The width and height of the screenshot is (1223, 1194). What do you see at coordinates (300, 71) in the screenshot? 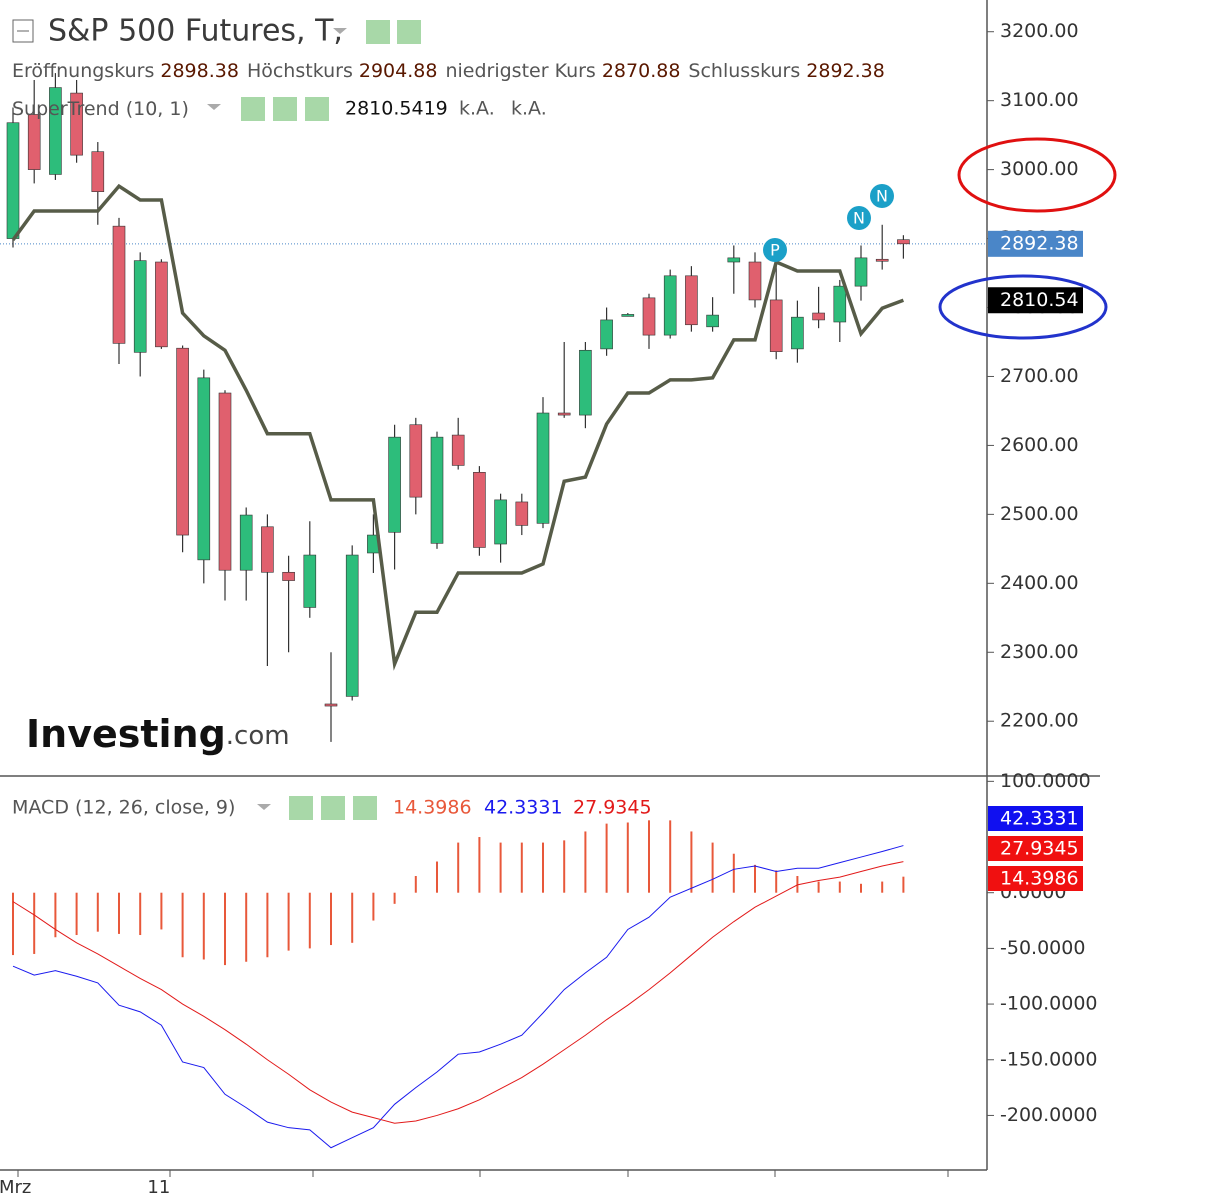
I see `info-label: Höchstkurs` at bounding box center [300, 71].